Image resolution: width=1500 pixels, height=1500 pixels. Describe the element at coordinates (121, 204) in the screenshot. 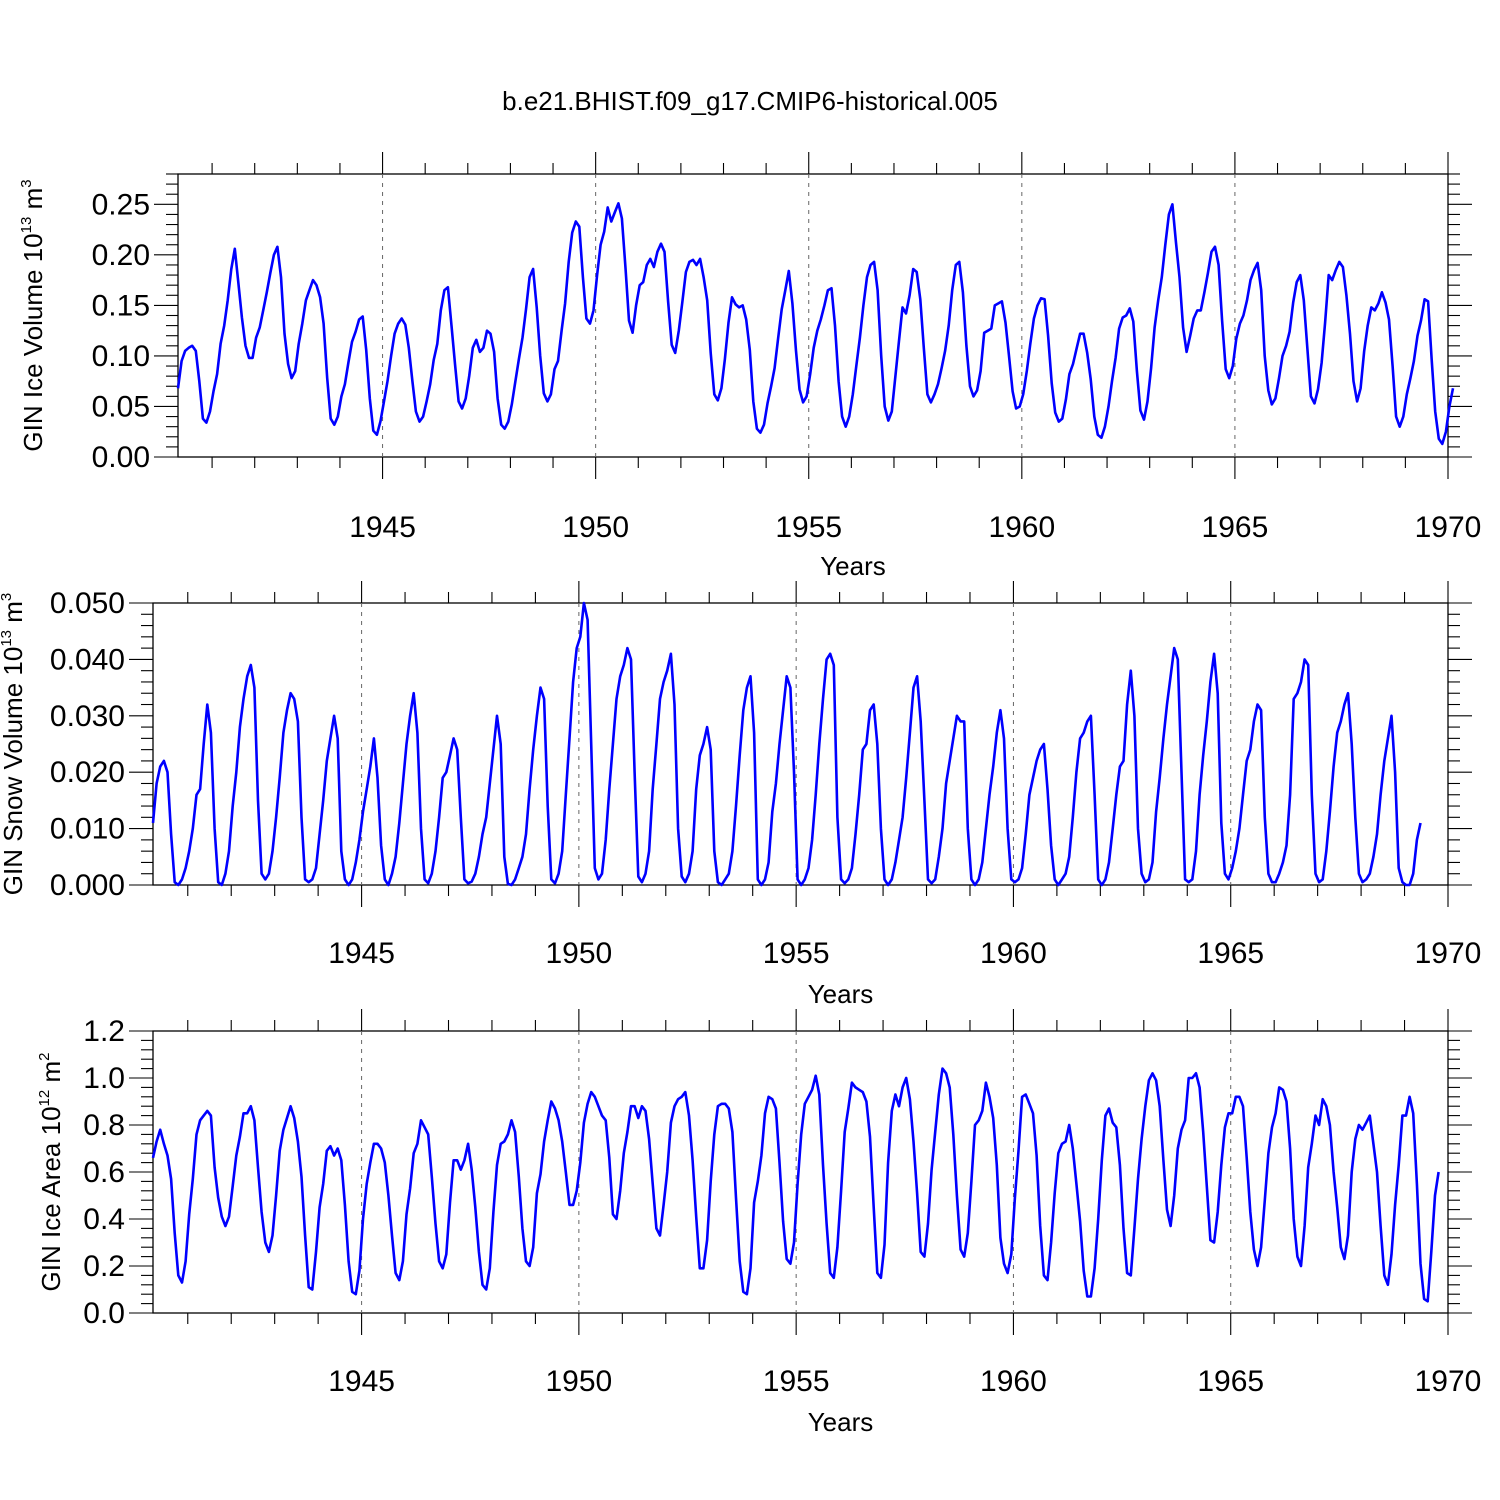

I see `y-tick-label: 0.25` at that location.